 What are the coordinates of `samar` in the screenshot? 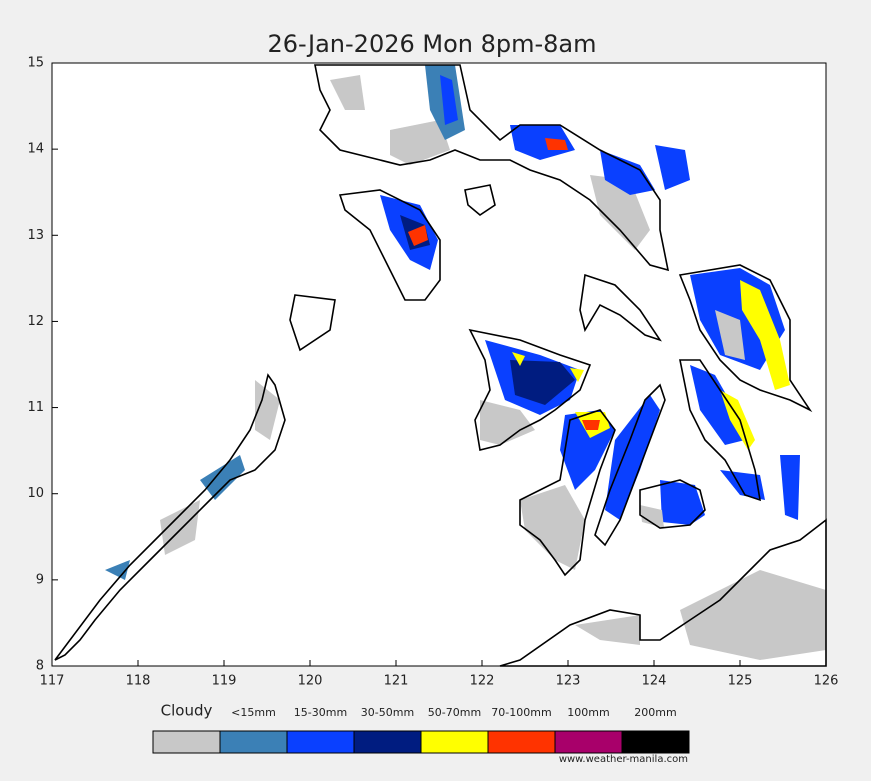 It's located at (745, 338).